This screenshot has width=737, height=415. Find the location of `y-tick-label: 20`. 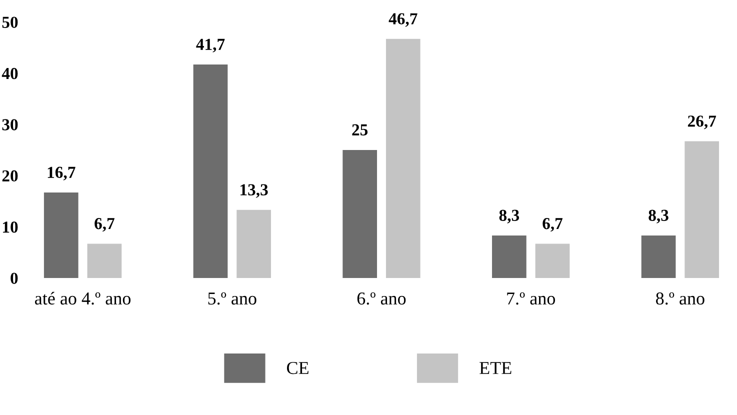

y-tick-label: 20 is located at coordinates (10, 176).